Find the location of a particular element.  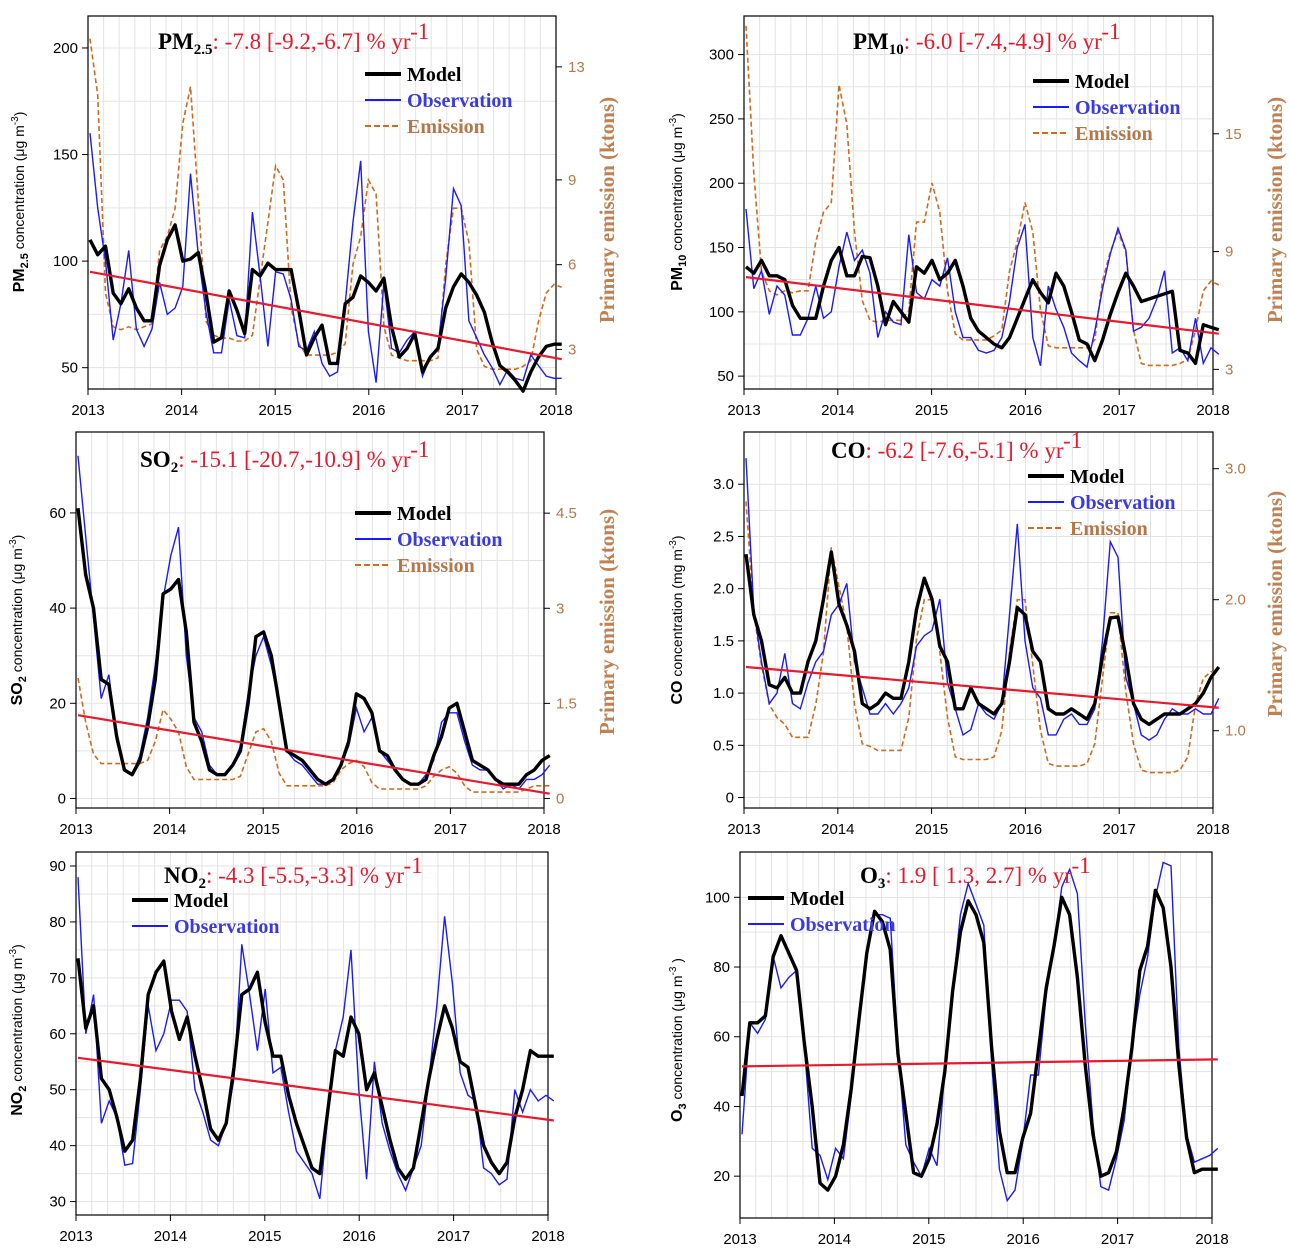

emission-line is located at coordinates (325, 204).